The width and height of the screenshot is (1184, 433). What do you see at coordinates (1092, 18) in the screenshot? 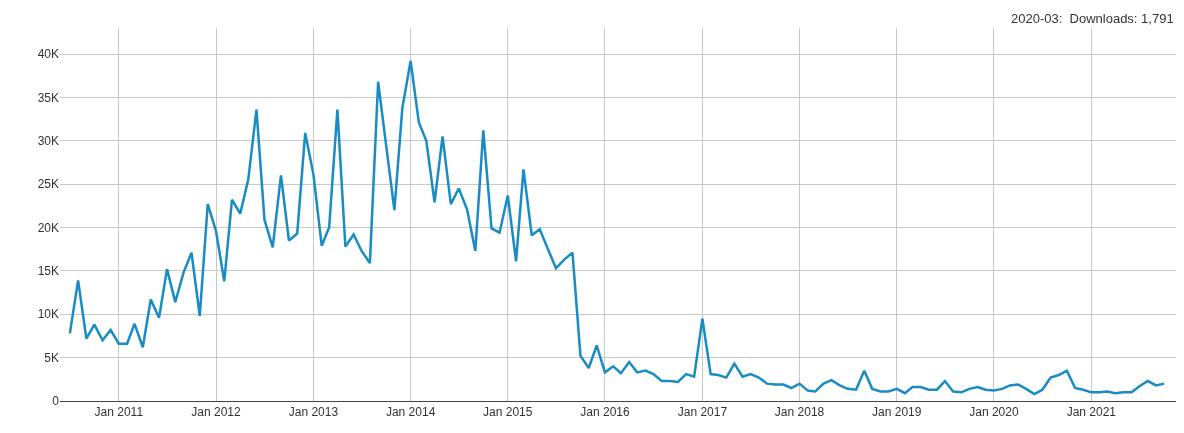
I see `text: 2020-03: Downloads: 1,791` at bounding box center [1092, 18].